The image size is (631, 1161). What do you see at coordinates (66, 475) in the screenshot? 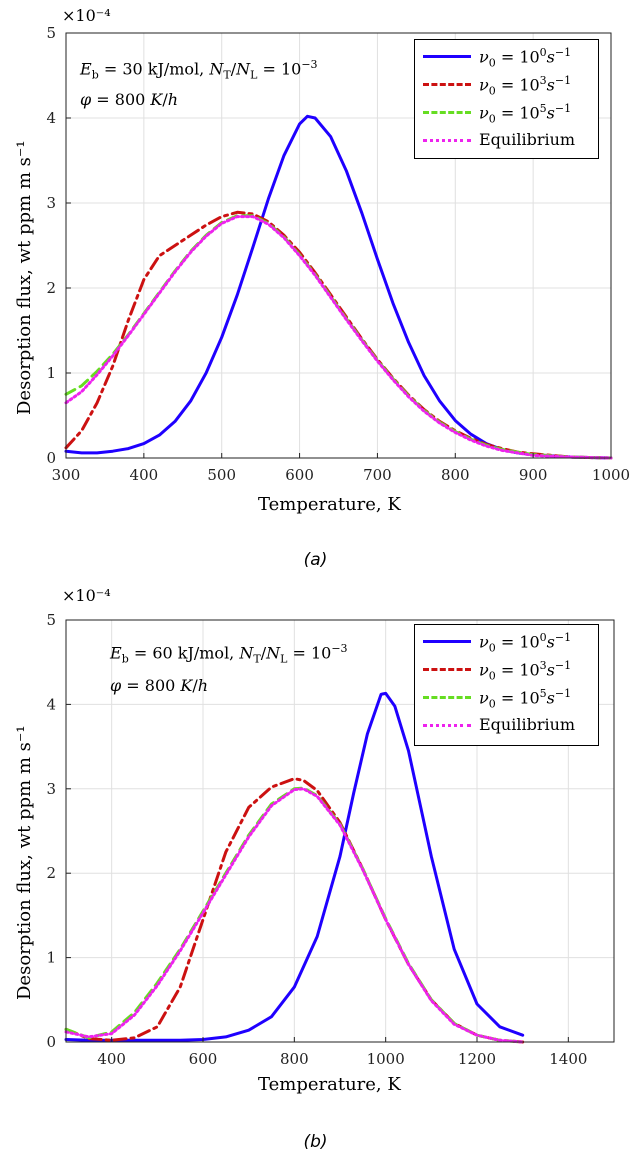
I see `x-tick-label: 300` at bounding box center [66, 475].